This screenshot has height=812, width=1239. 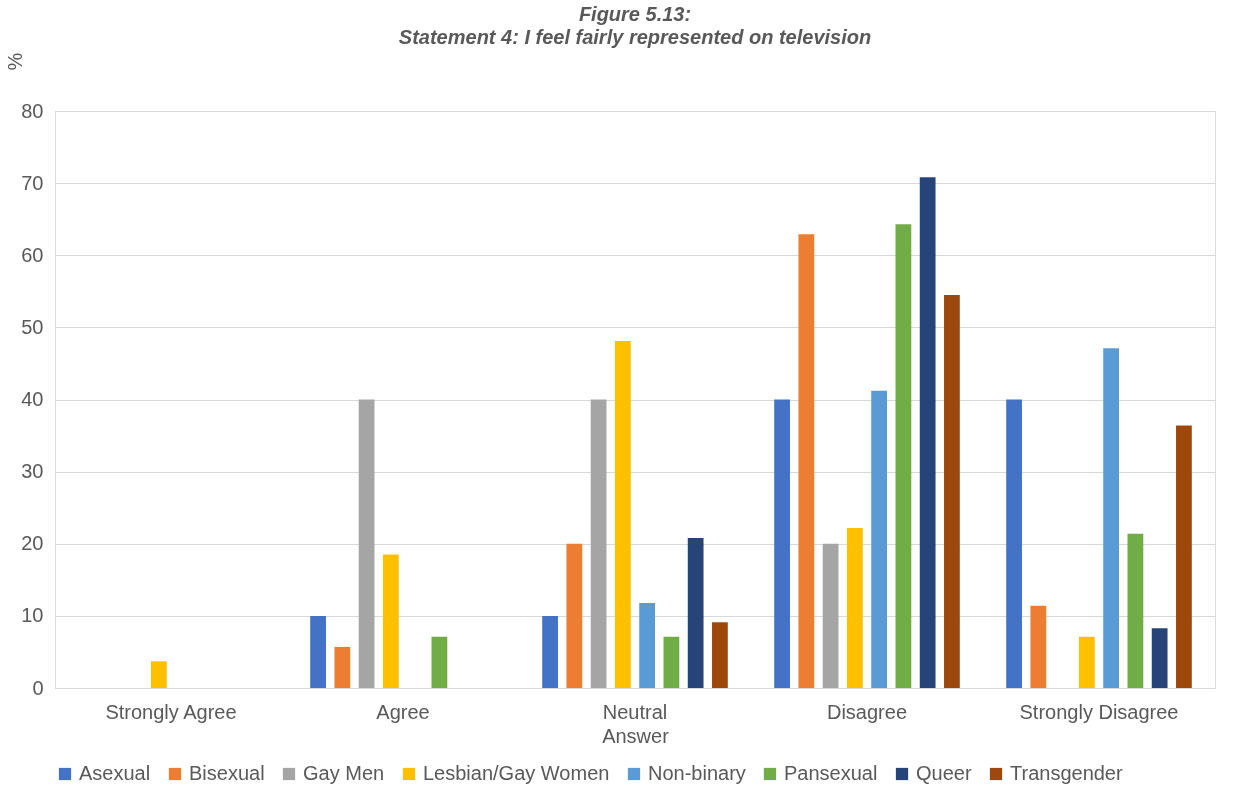 What do you see at coordinates (227, 773) in the screenshot?
I see `legend-label: Bisexual` at bounding box center [227, 773].